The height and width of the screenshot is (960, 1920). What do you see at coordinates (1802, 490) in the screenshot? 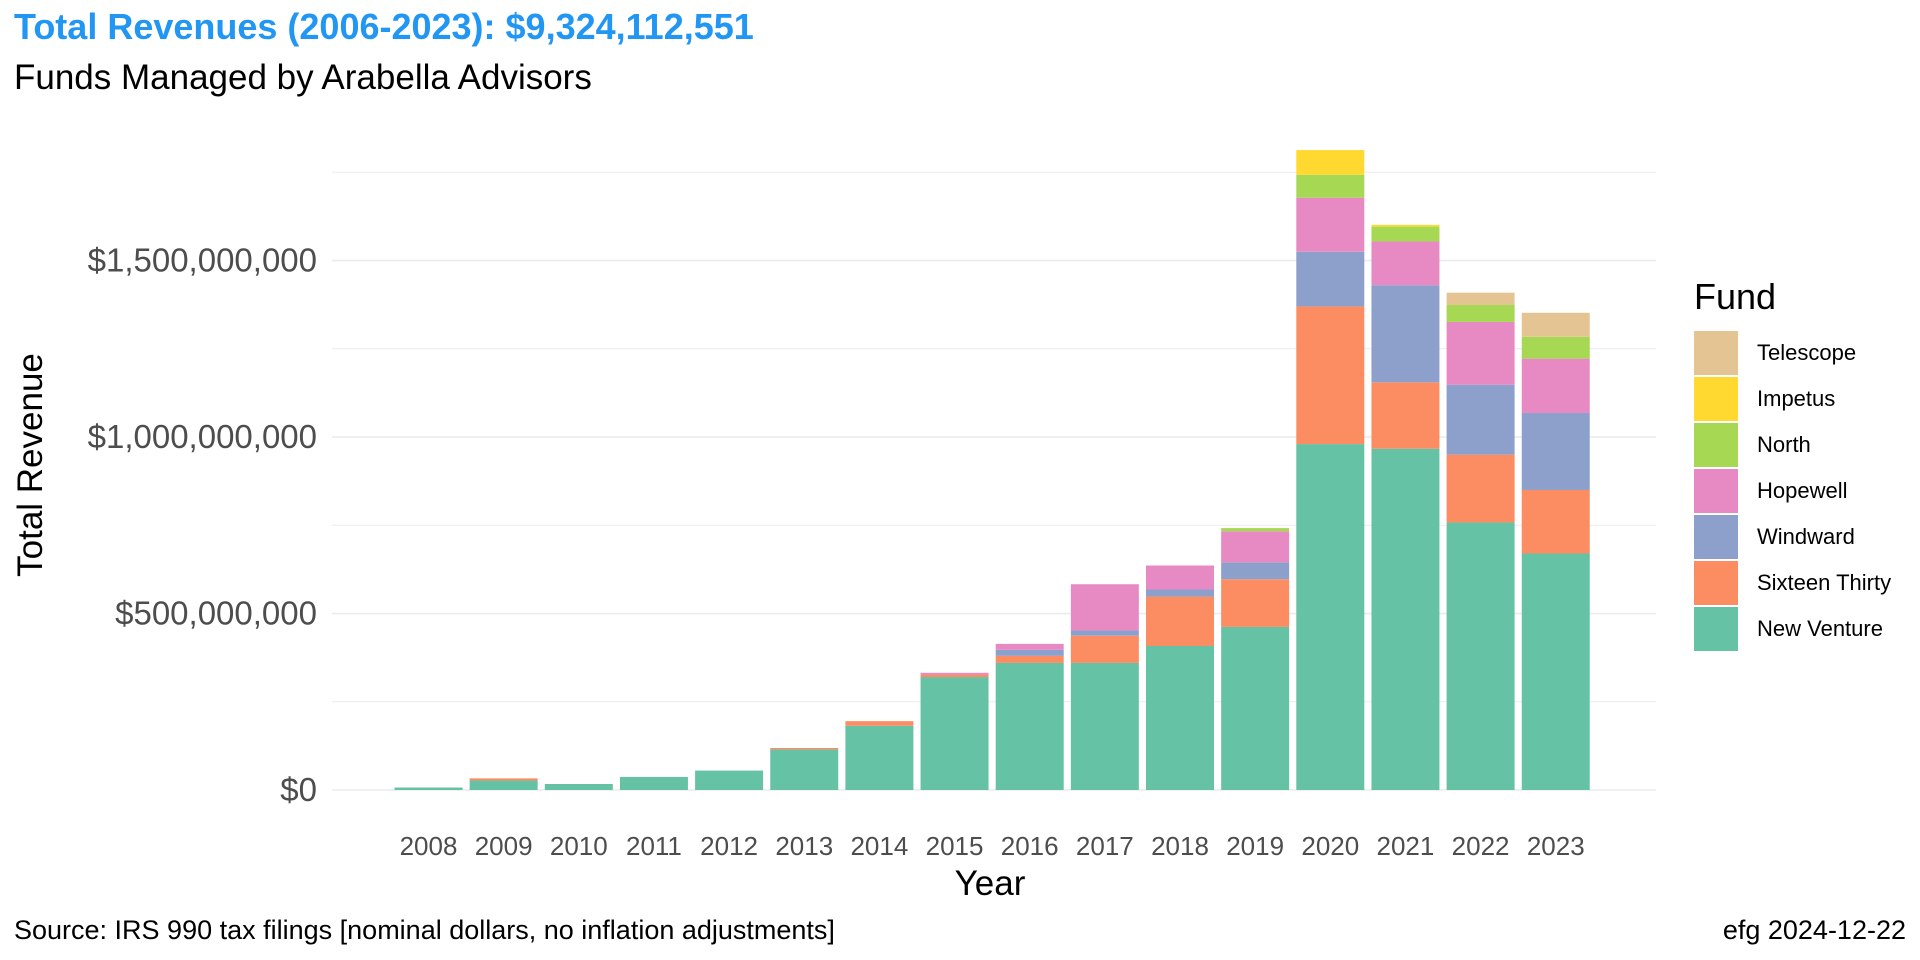
I see `legend-label: Hopewell` at bounding box center [1802, 490].